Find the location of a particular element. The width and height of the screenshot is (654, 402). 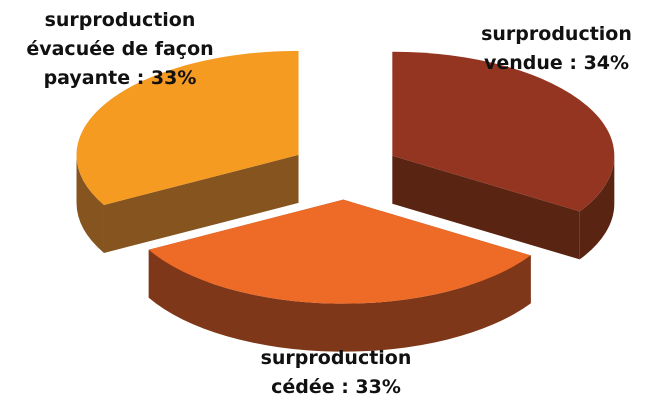

slice-label-cedee: surproduction cédée : 33% is located at coordinates (336, 372).